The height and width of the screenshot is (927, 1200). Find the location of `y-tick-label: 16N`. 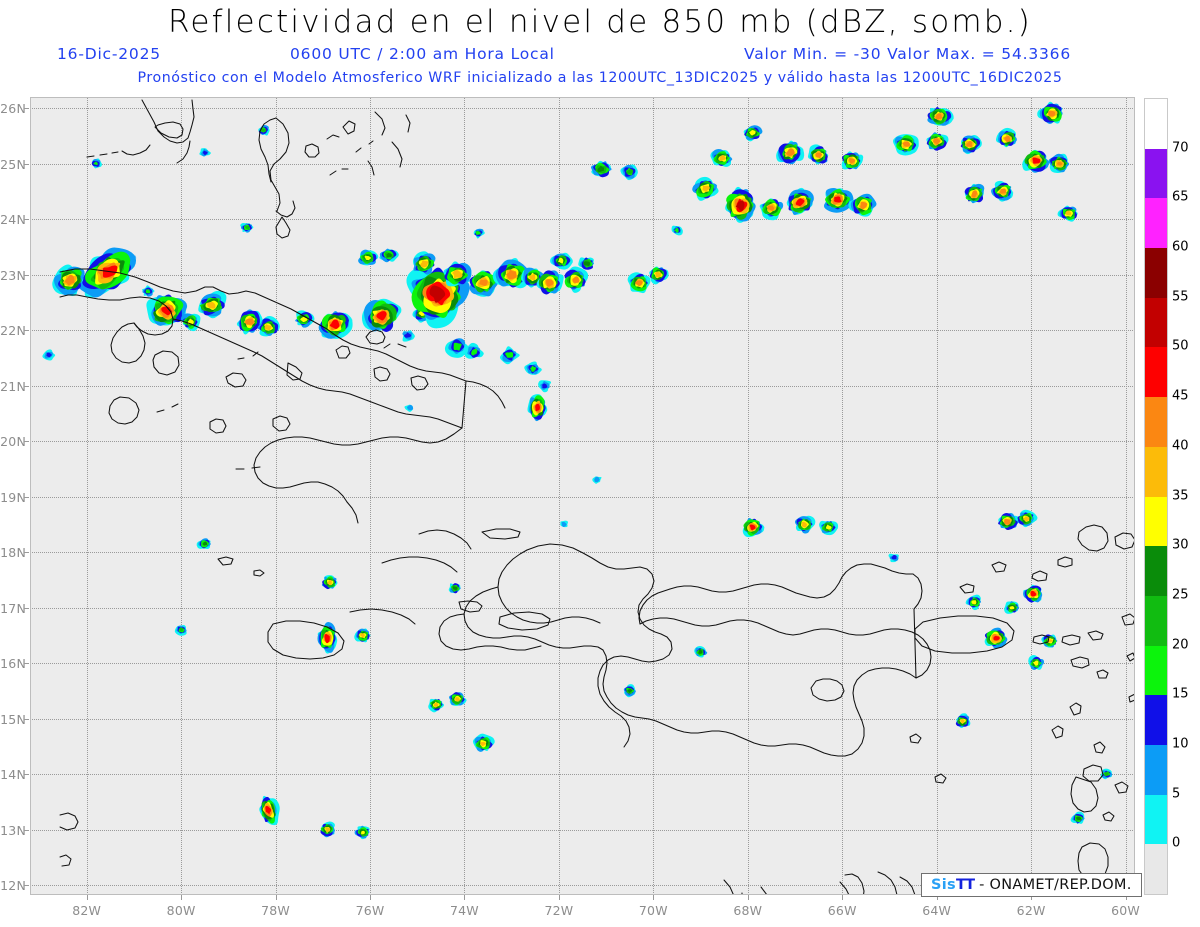

y-tick-label: 16N is located at coordinates (13, 664).